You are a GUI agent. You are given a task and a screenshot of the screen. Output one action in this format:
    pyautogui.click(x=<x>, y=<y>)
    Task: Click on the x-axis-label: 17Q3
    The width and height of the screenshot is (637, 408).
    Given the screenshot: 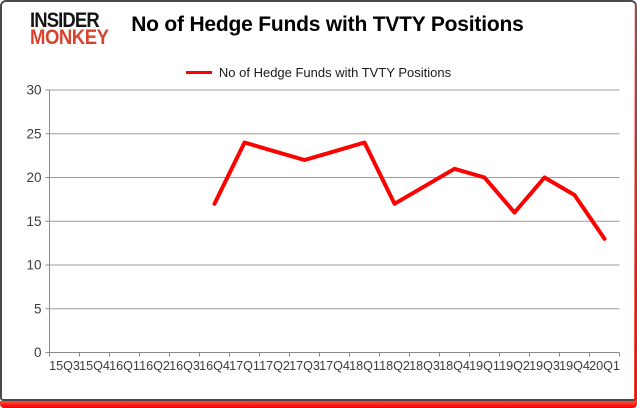 What is the action you would take?
    pyautogui.click(x=304, y=366)
    